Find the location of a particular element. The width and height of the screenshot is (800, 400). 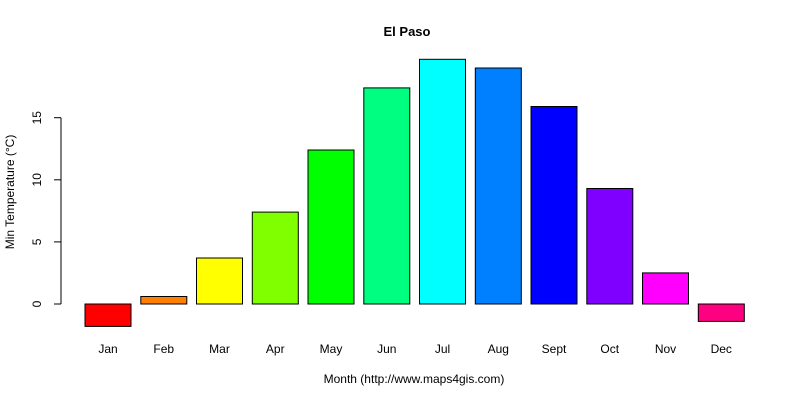

y-tick-label: 15 is located at coordinates (37, 118).